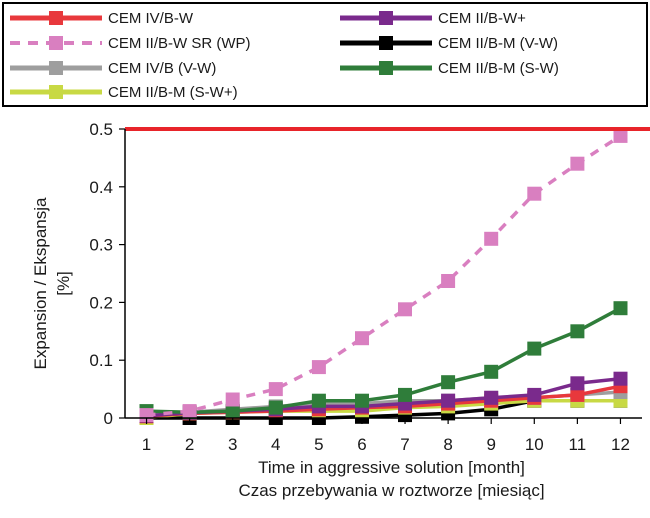 Image resolution: width=650 pixels, height=518 pixels. I want to click on y-tick-label: 0.2, so click(101, 302).